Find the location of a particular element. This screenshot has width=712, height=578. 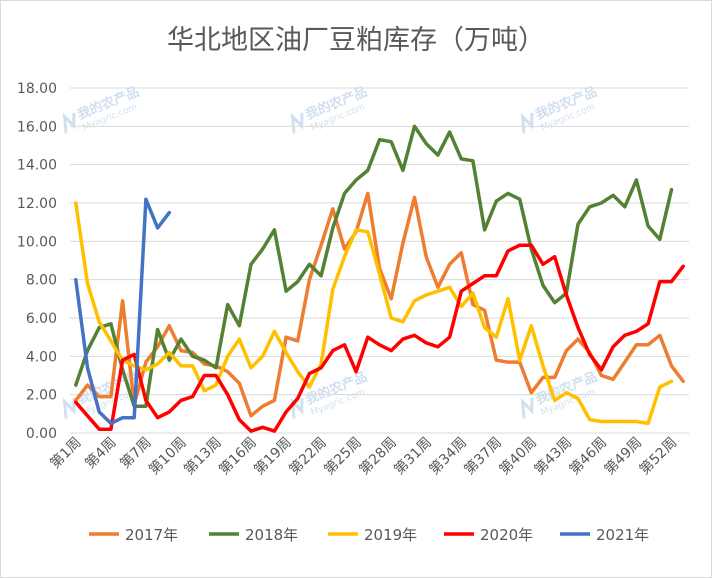

y-tick-label: 10.00 is located at coordinates (37, 242).